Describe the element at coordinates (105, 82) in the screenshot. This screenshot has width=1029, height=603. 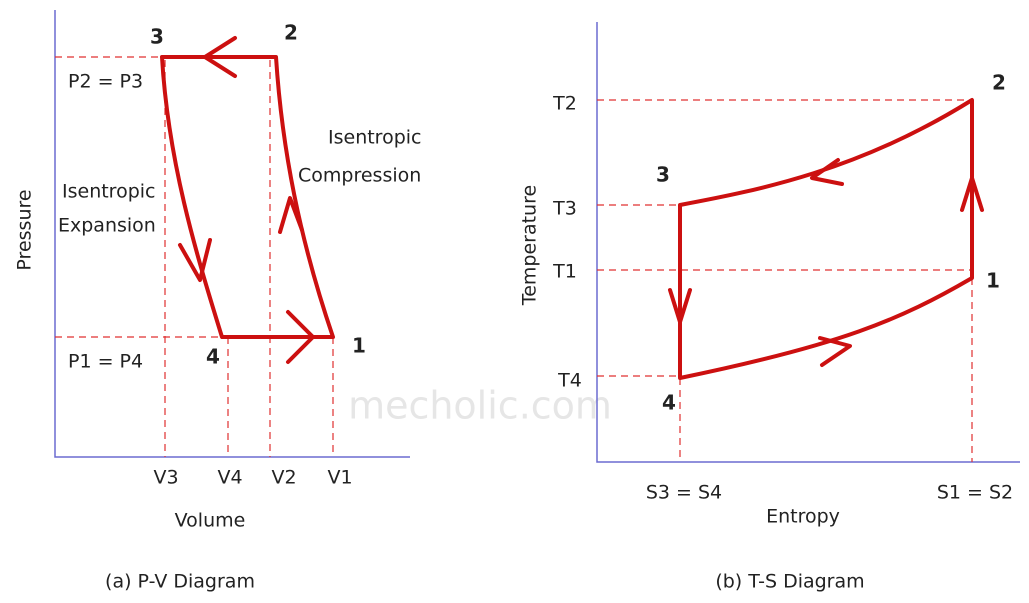
I see `tick-label: P2 = P3` at that location.